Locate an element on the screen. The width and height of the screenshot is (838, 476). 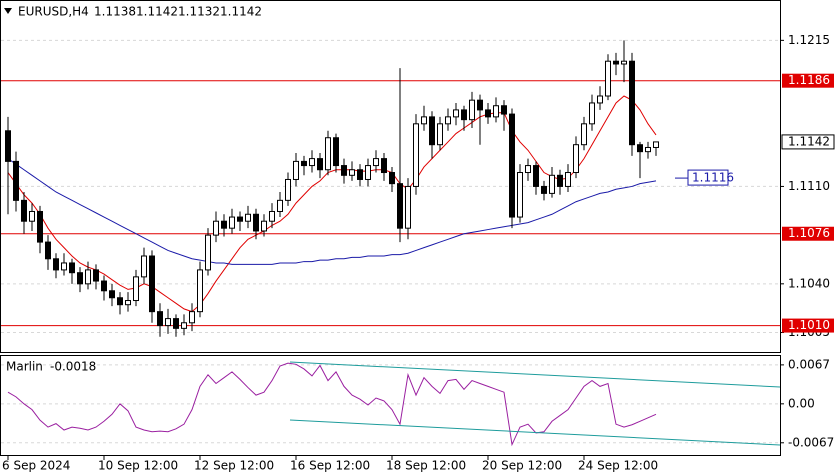
level-label: 1.1010 is located at coordinates (809, 325).